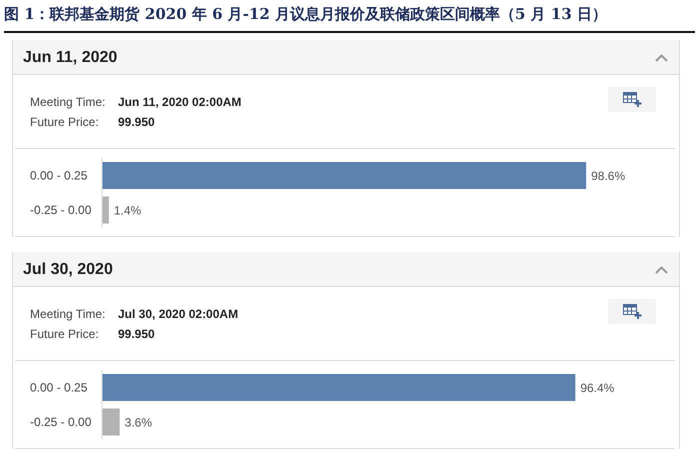  Describe the element at coordinates (608, 175) in the screenshot. I see `data-label: 98.6%` at that location.